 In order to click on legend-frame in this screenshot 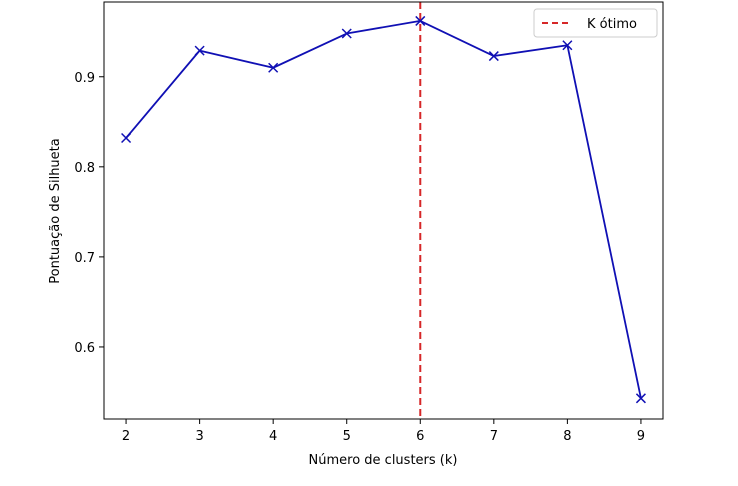, I will do `click(595, 23)`.